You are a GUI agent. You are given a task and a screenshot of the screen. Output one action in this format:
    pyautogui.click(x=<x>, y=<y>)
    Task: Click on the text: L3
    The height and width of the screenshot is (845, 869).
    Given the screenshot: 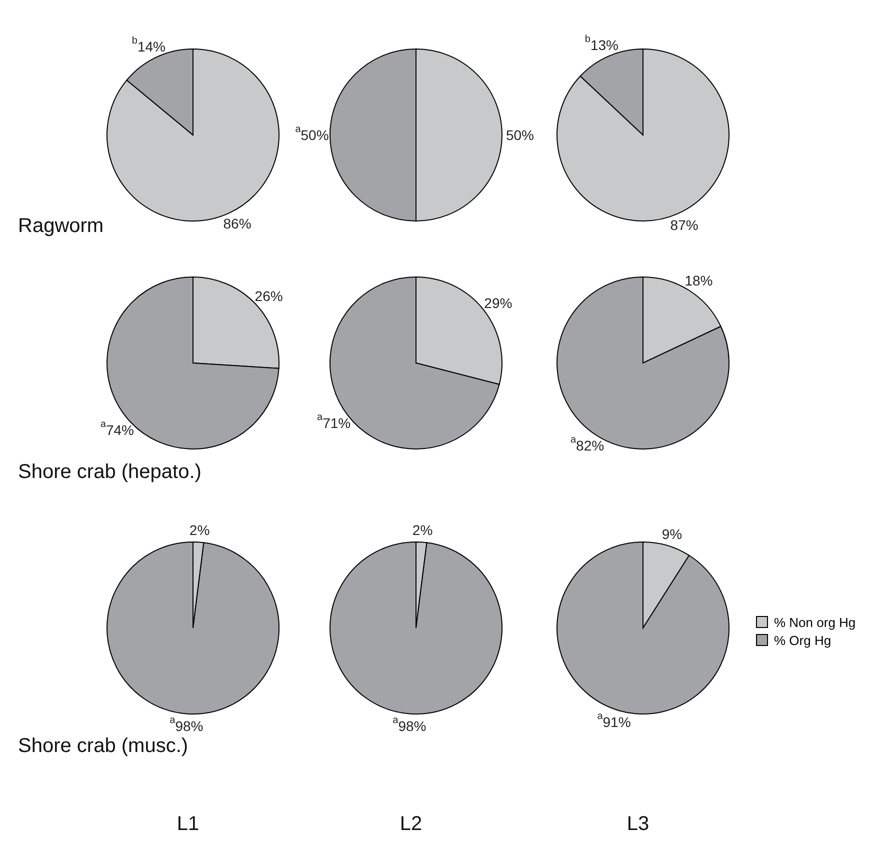 What is the action you would take?
    pyautogui.click(x=638, y=824)
    